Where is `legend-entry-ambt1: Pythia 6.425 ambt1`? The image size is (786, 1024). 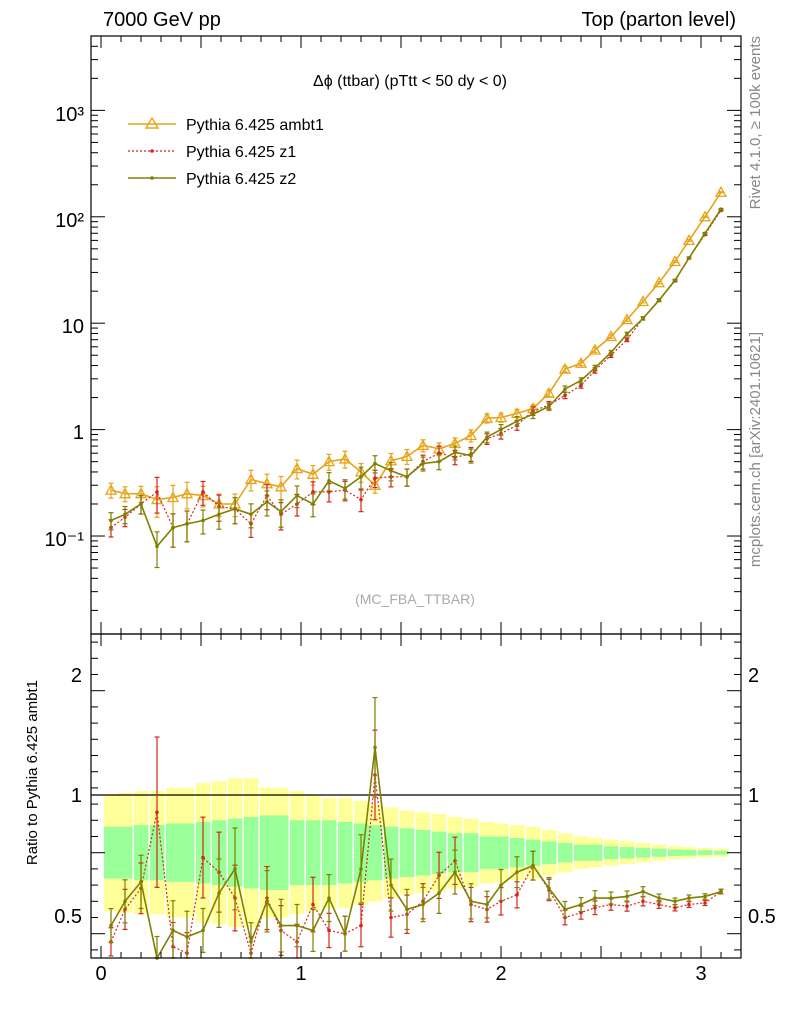 legend-entry-ambt1: Pythia 6.425 ambt1 is located at coordinates (226, 125).